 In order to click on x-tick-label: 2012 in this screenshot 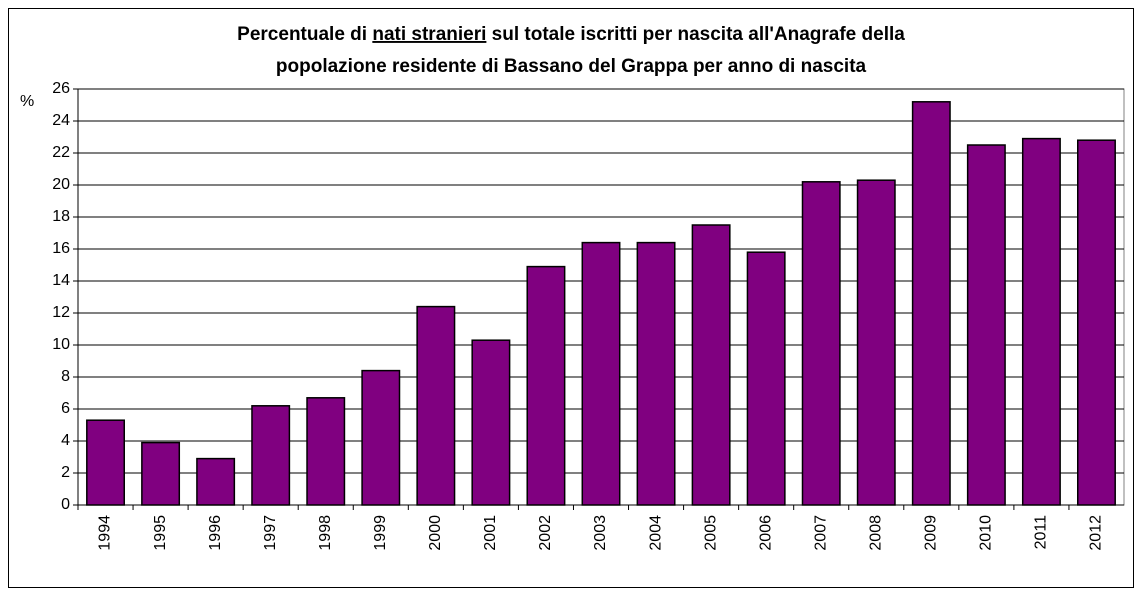, I will do `click(1096, 533)`.